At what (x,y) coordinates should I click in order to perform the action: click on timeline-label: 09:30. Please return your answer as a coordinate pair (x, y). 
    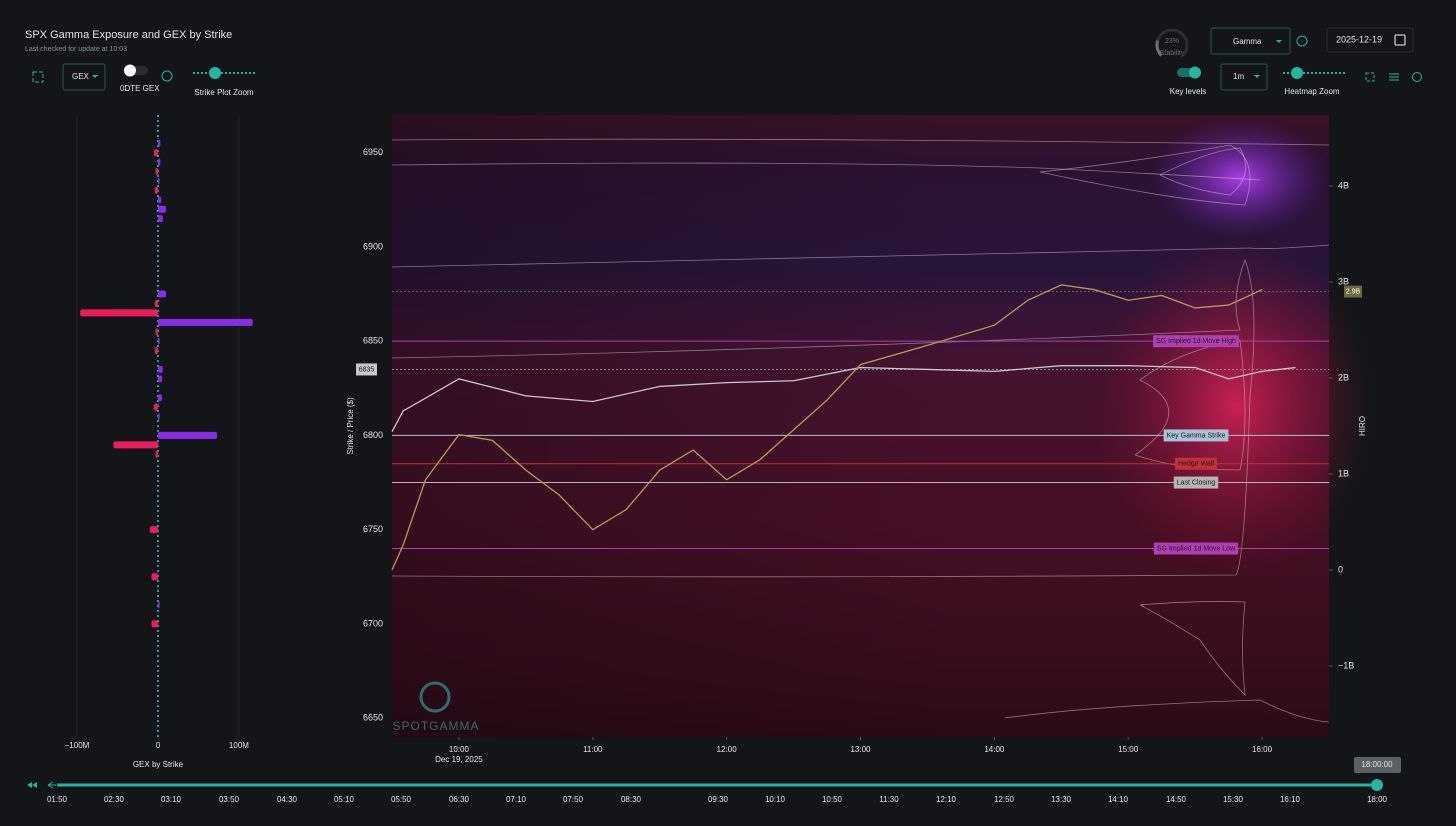
    Looking at the image, I should click on (718, 799).